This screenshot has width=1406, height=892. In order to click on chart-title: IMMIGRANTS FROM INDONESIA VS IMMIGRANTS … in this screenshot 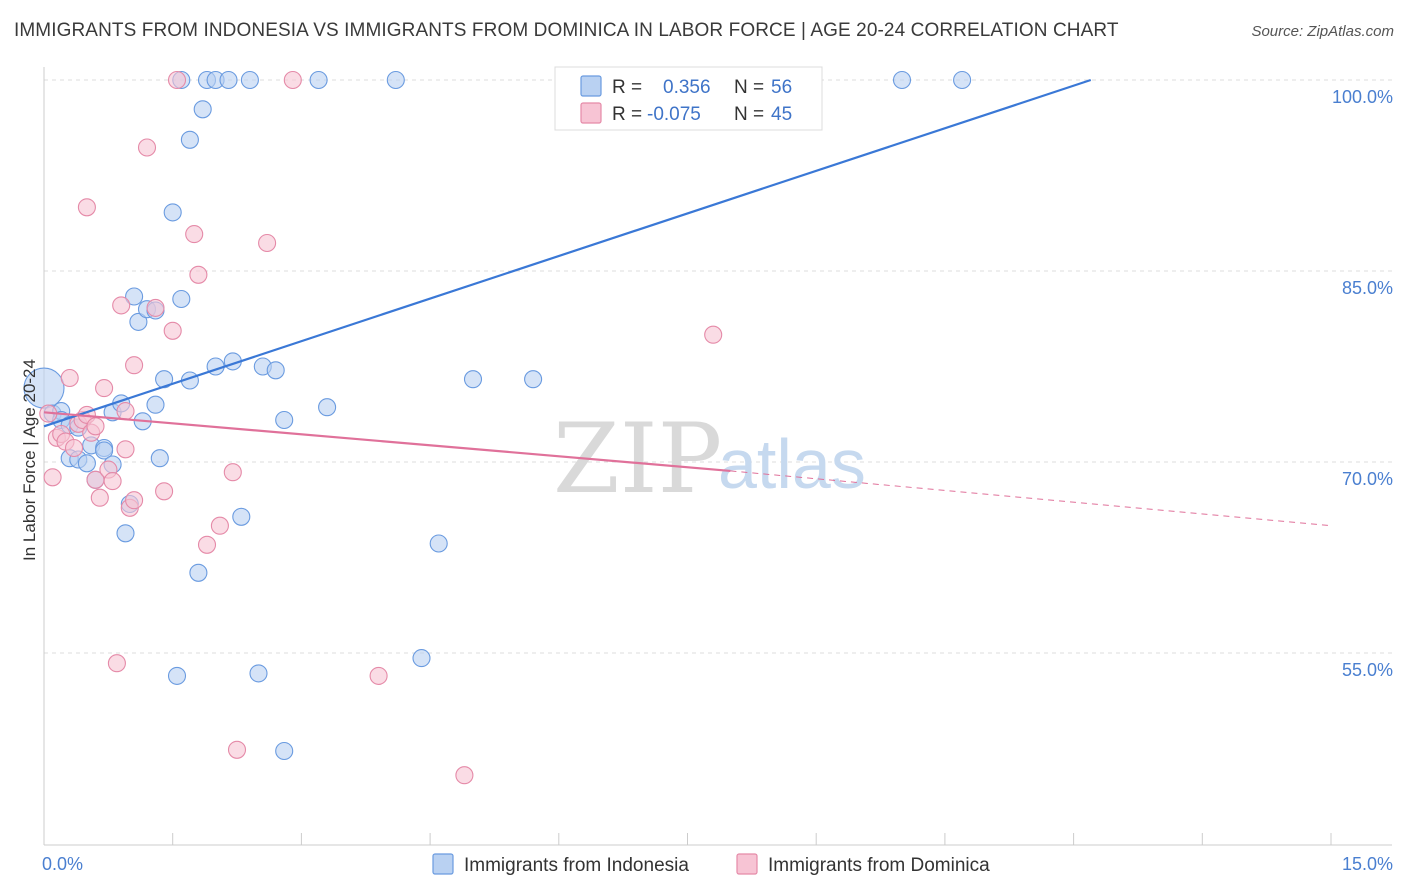, I will do `click(566, 30)`.